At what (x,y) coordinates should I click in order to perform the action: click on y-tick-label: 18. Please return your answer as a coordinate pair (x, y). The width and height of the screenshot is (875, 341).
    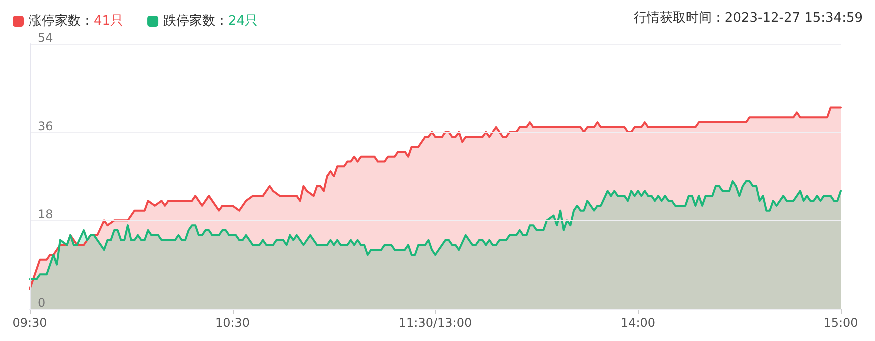
    Looking at the image, I should click on (46, 215).